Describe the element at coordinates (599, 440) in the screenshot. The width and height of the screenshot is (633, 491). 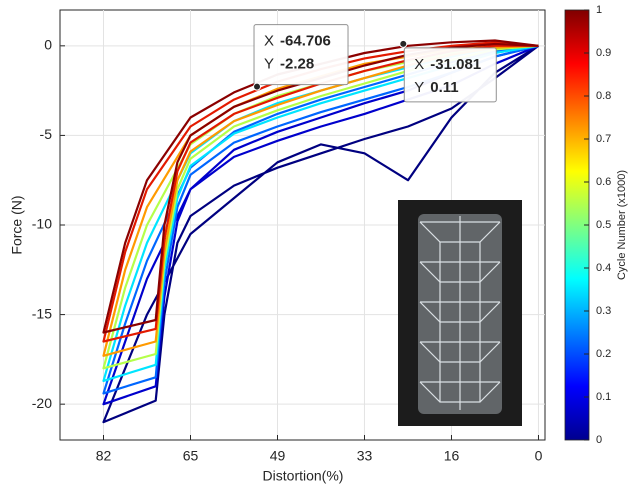
I see `colorbar-tick-label: 0` at that location.